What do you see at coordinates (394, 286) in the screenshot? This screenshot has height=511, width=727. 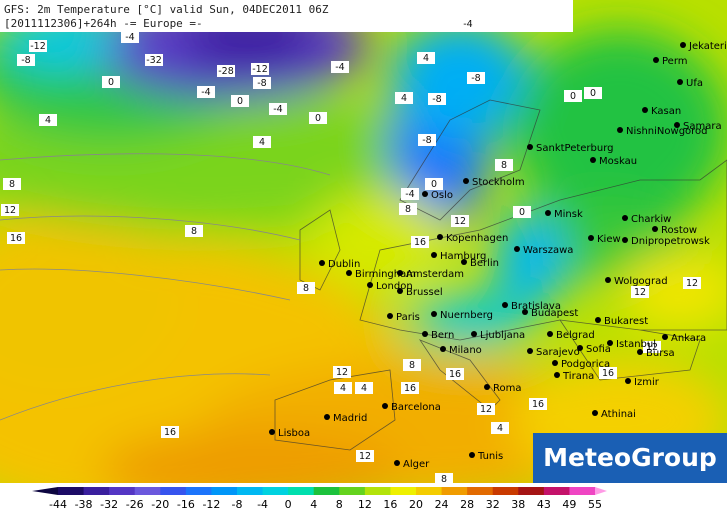 I see `city-label: London` at bounding box center [394, 286].